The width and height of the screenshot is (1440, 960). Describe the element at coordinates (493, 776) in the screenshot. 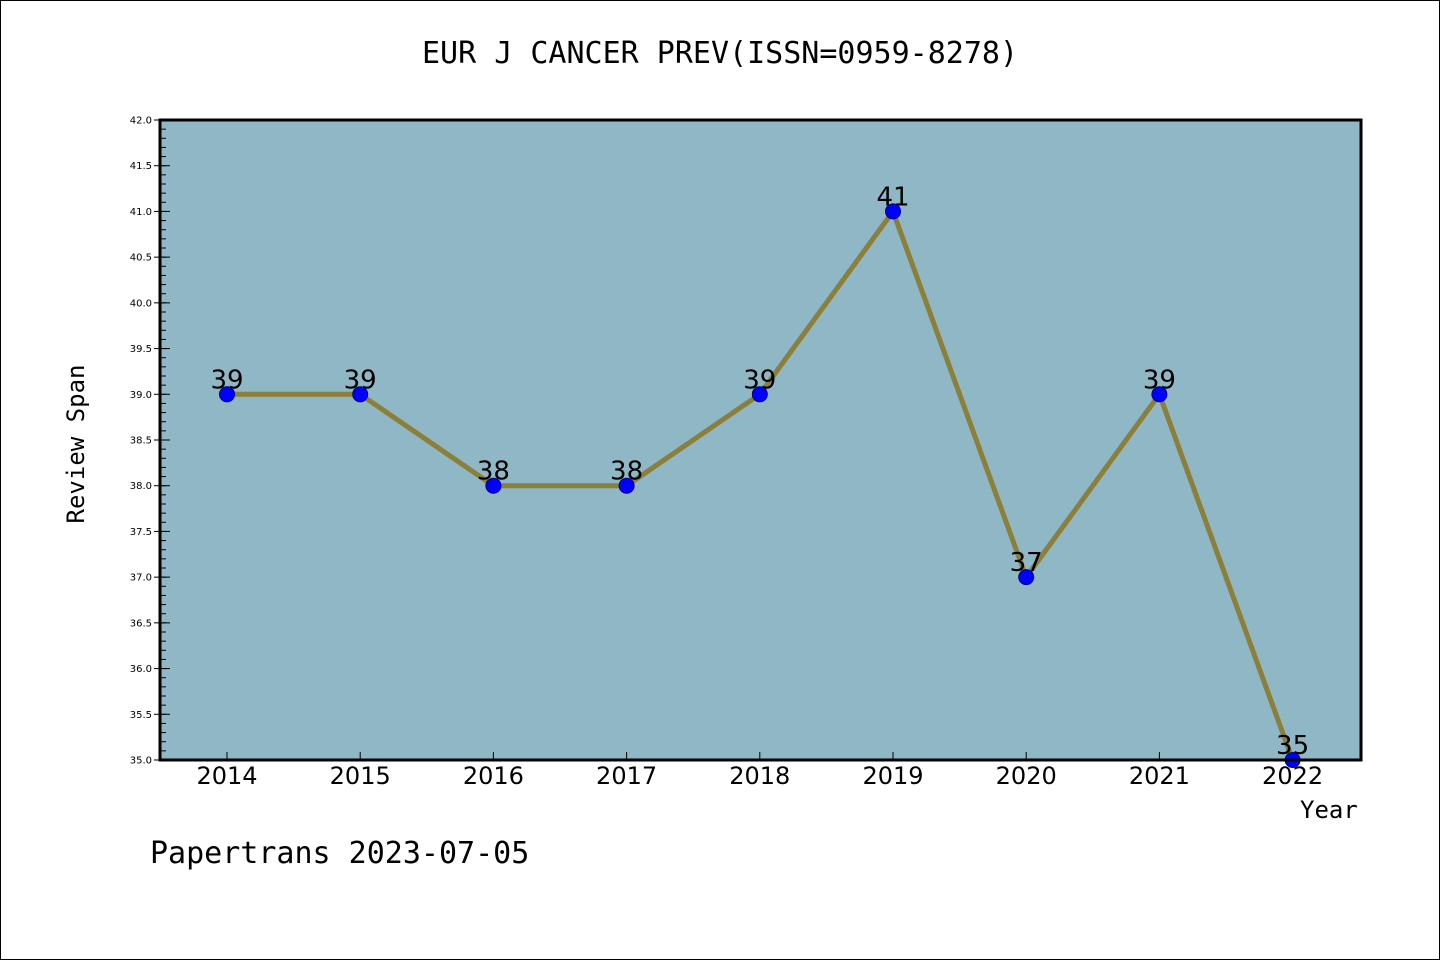

I see `x-tick-label: 2016` at that location.